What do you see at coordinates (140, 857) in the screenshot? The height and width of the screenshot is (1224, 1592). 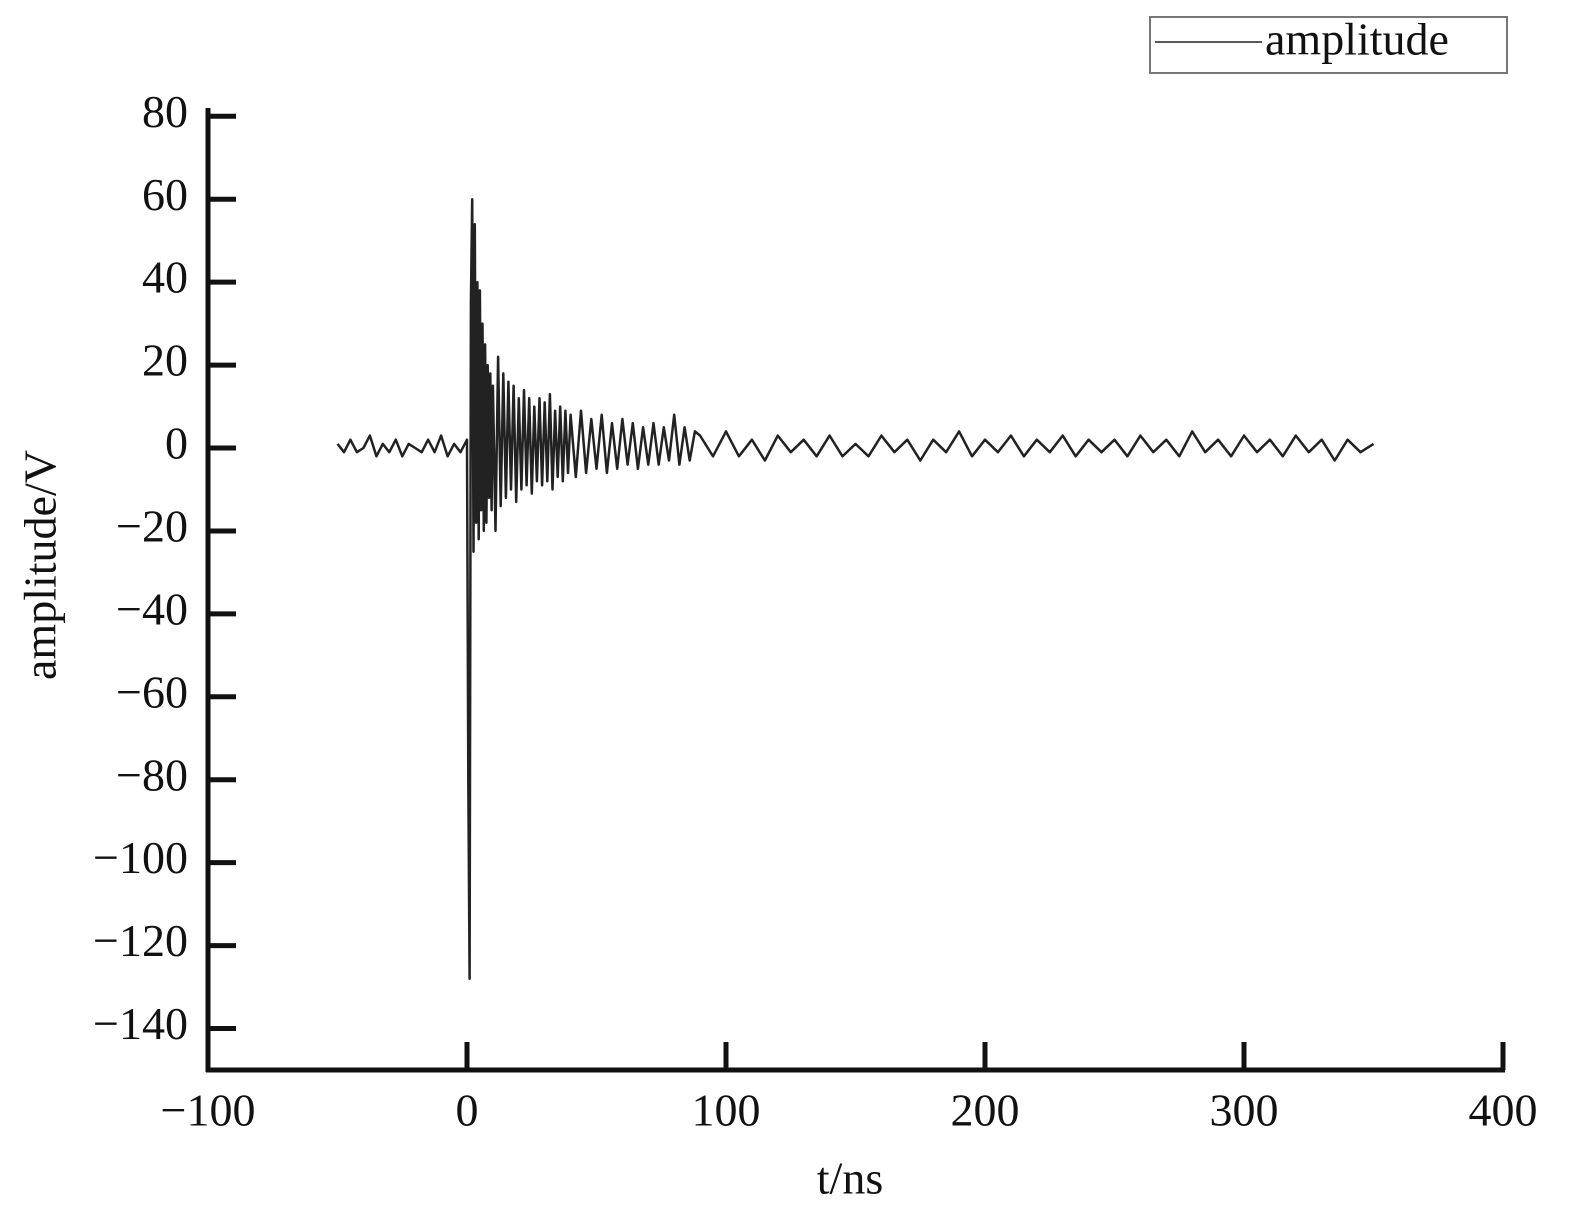 I see `y-tick-label: −100` at bounding box center [140, 857].